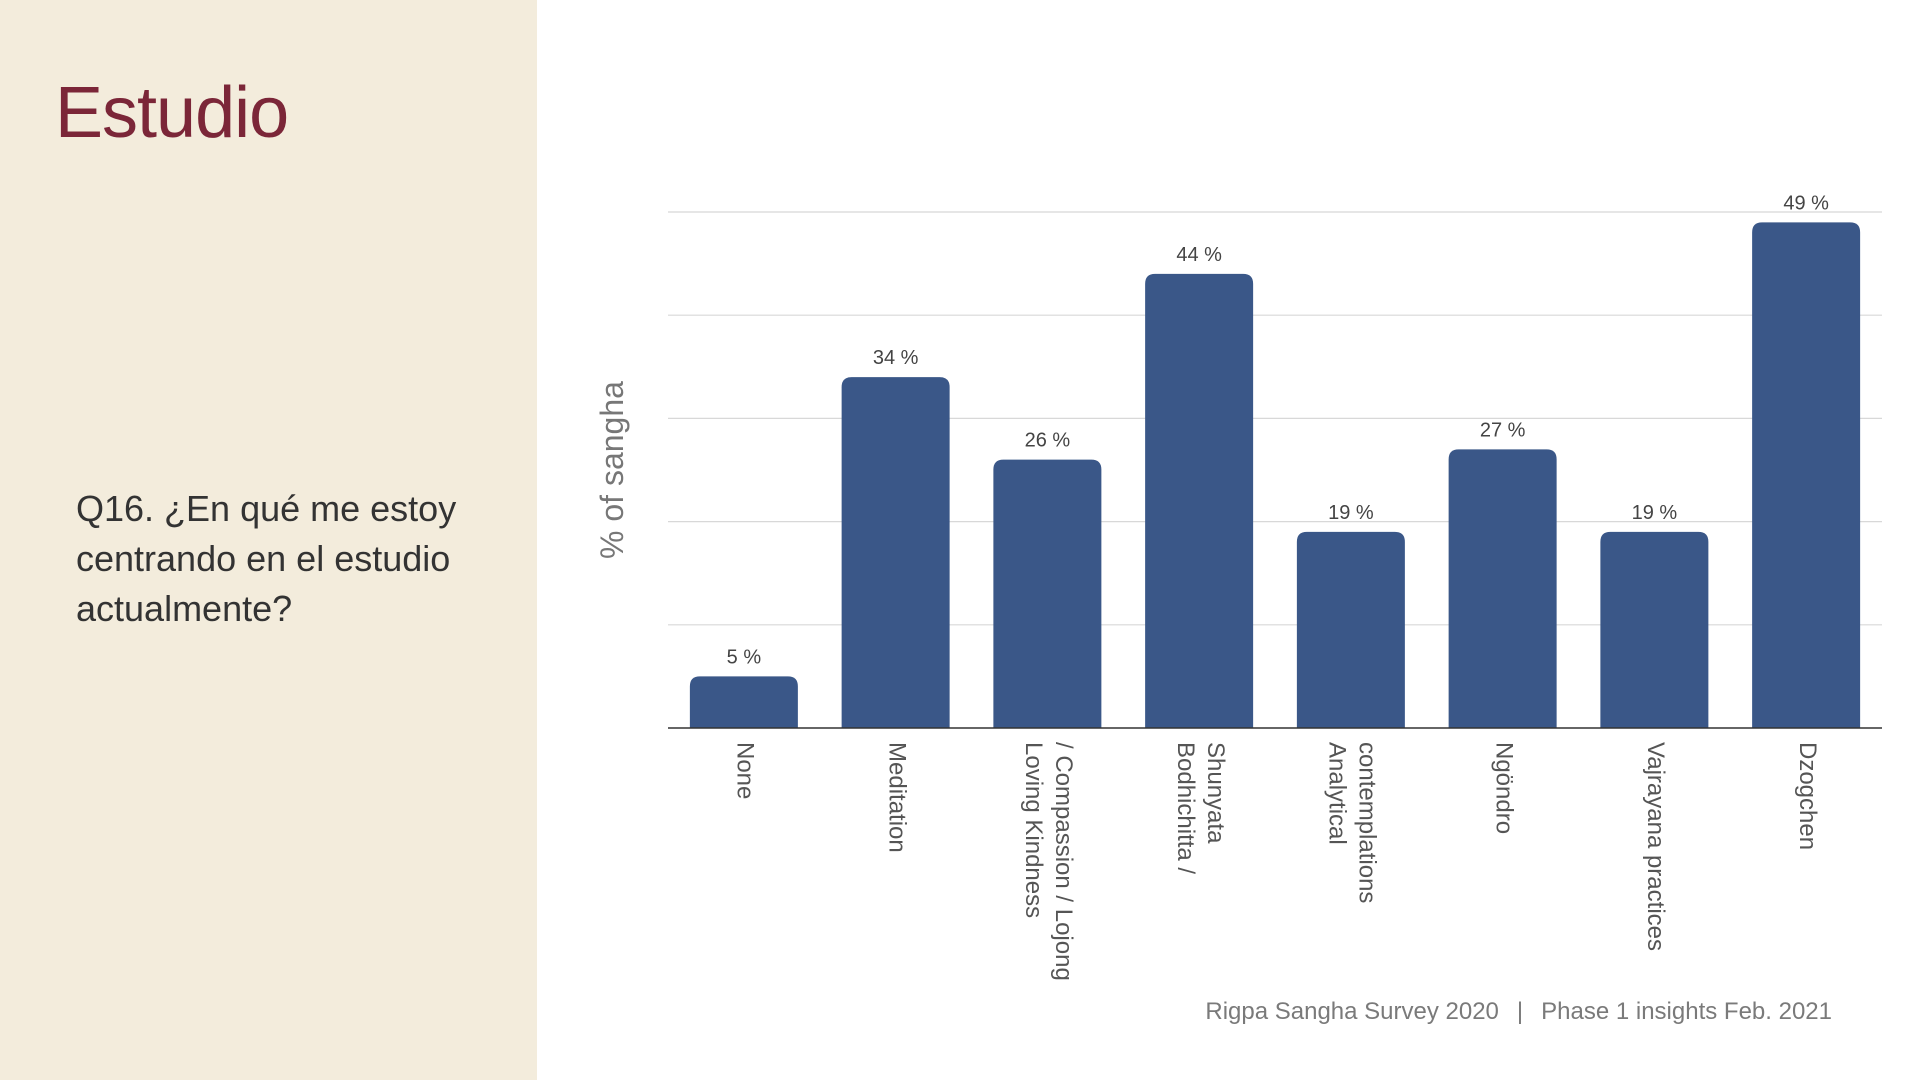  I want to click on category-label-line: Bodhichitta /, so click(1185, 808).